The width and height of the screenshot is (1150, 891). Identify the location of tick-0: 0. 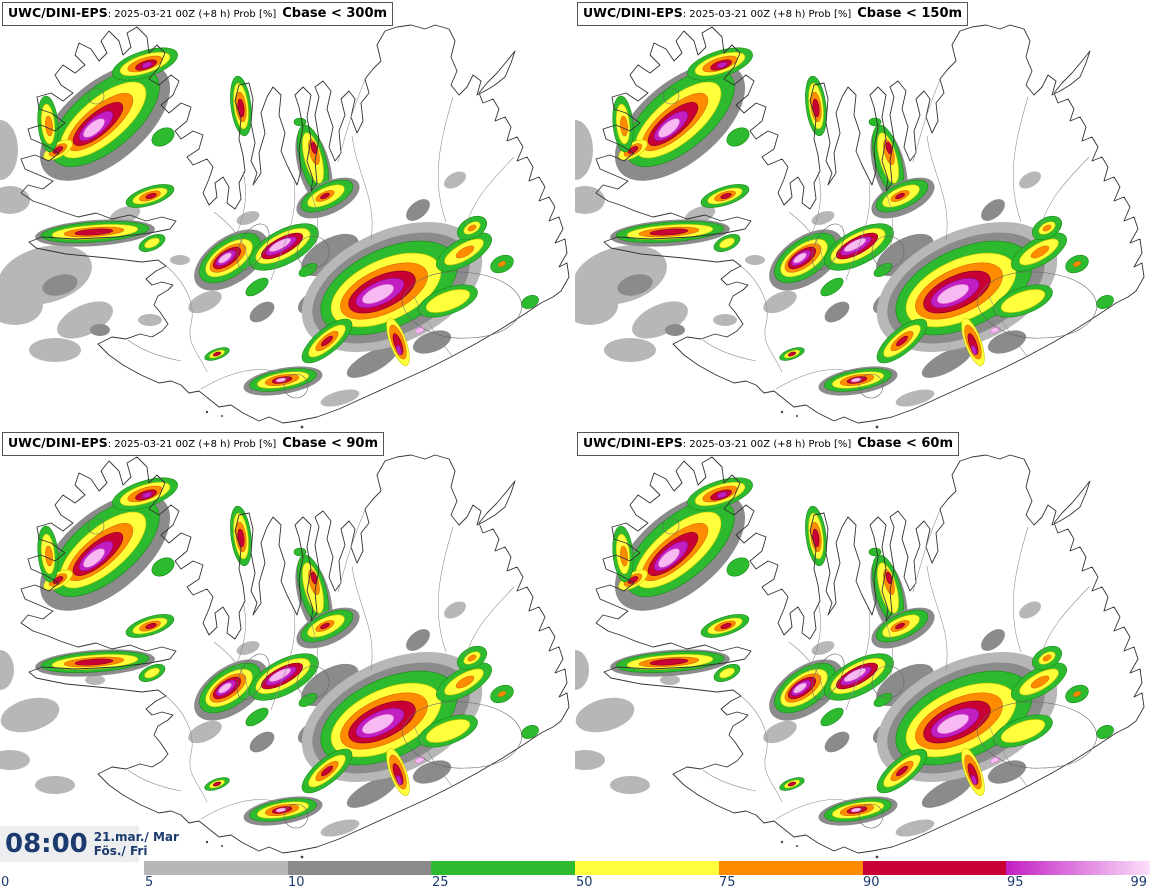
(5, 882).